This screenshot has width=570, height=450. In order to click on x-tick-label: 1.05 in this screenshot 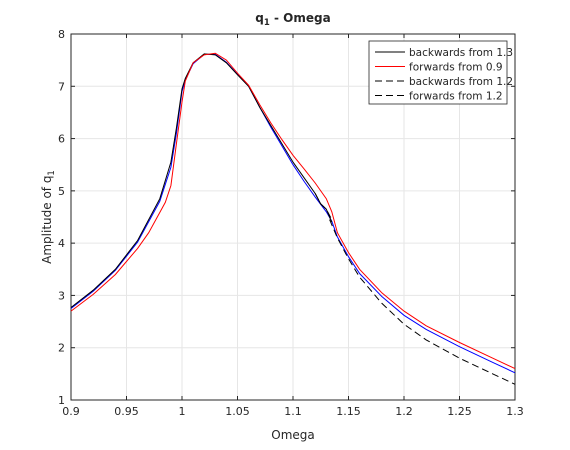, I will do `click(237, 411)`.